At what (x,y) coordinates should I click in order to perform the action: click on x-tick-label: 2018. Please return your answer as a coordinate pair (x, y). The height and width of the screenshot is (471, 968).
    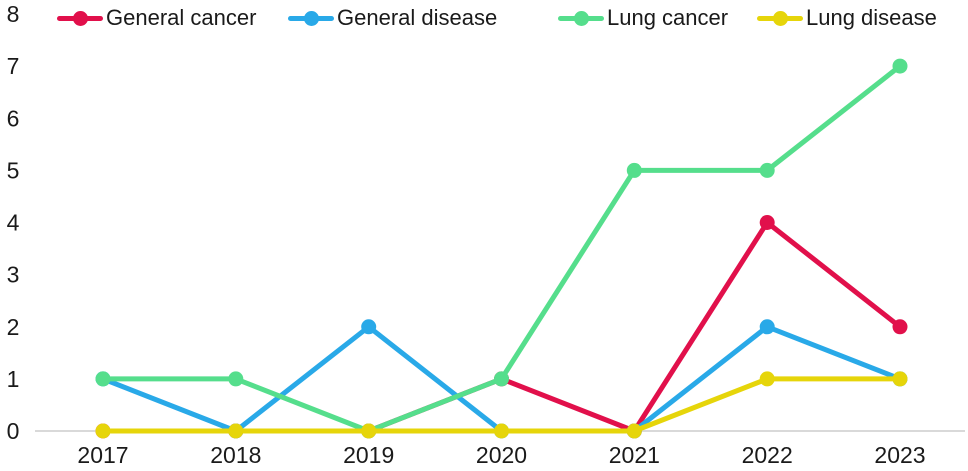
    Looking at the image, I should click on (235, 455).